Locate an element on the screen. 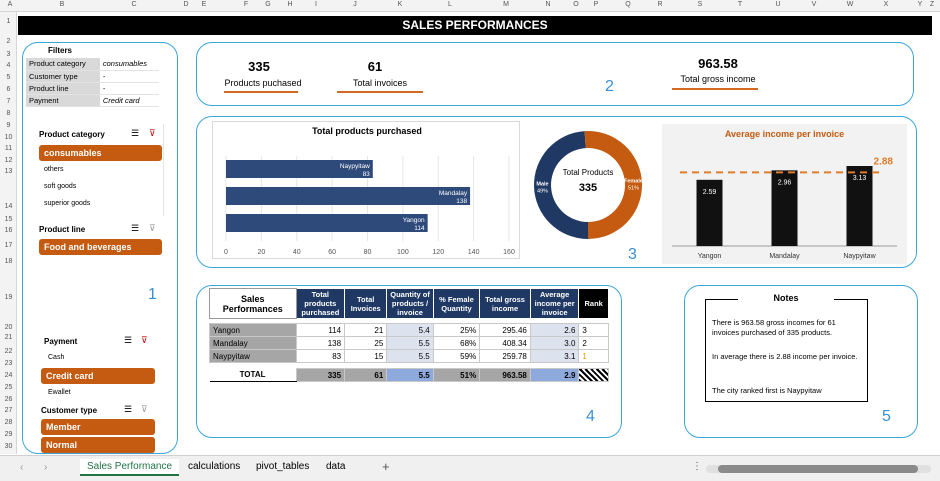  scrollbar-thumb is located at coordinates (818, 469).